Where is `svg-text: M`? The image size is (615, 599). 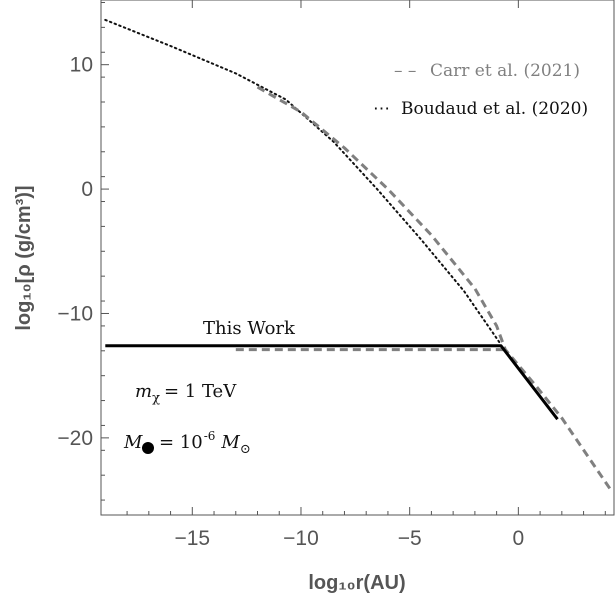 svg-text: M is located at coordinates (133, 442).